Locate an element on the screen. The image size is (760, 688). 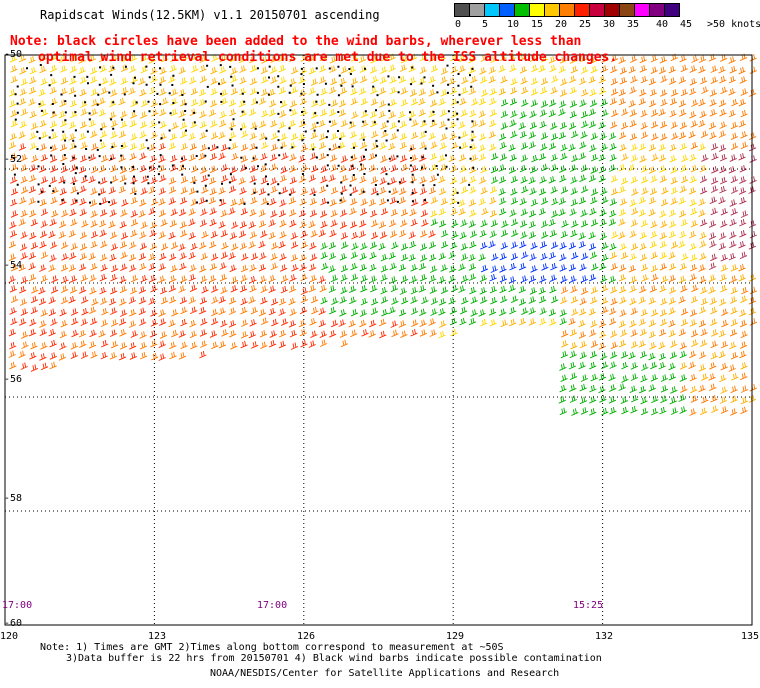
lon-label-123: 123 is located at coordinates (157, 636).